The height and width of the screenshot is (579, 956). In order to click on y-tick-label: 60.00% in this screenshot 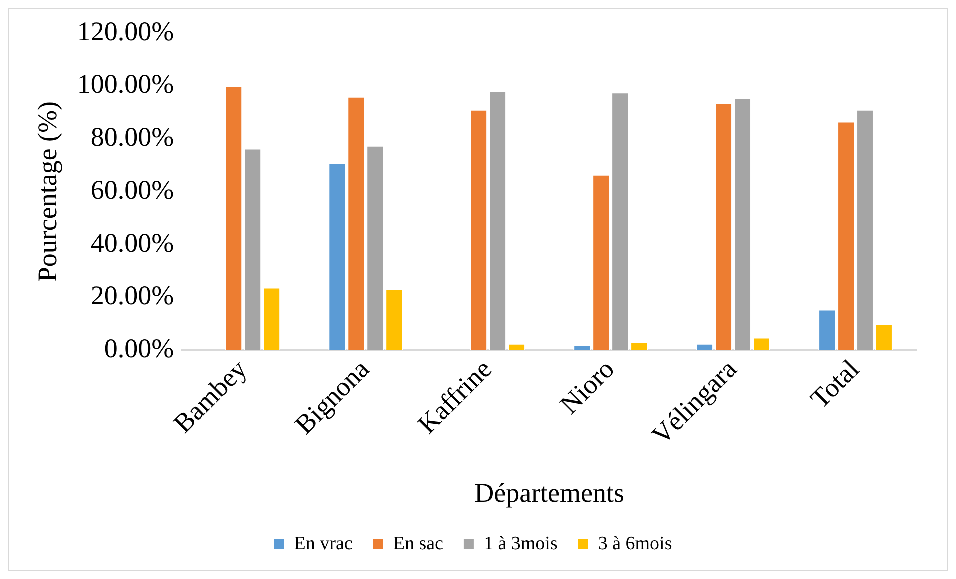, I will do `click(132, 189)`.